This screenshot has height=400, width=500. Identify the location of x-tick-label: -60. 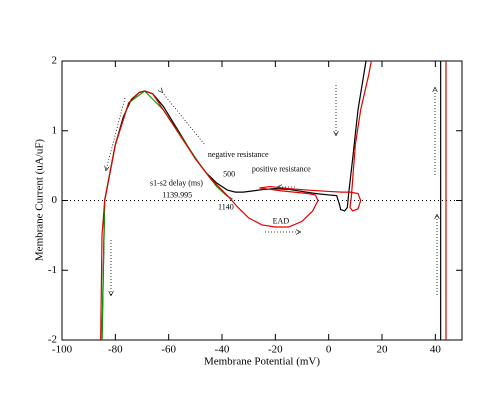
(168, 350).